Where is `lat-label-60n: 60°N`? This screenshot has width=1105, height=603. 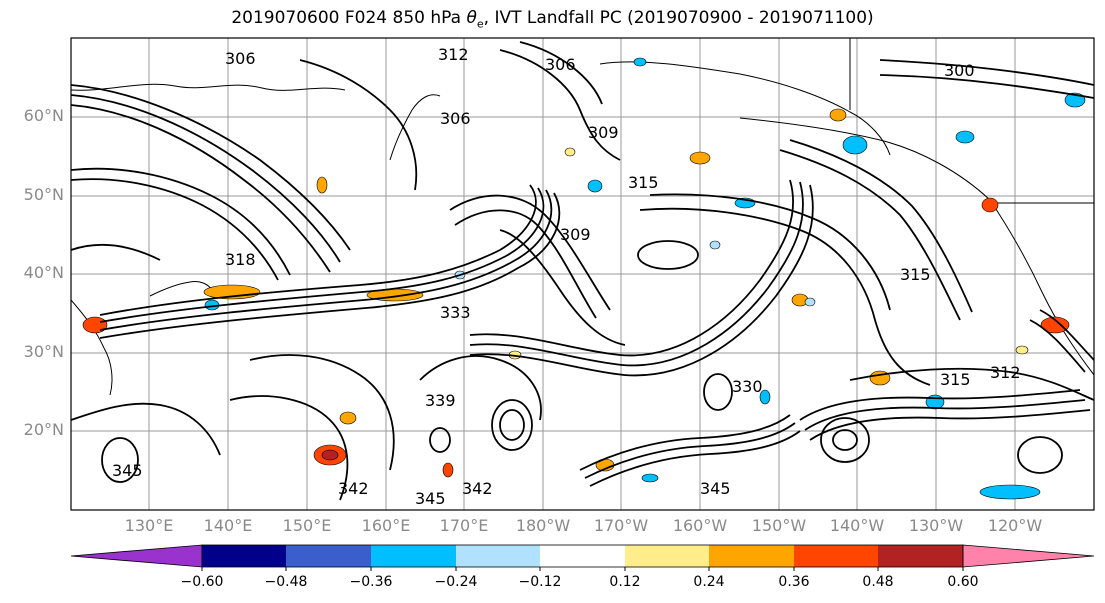
lat-label-60n: 60°N is located at coordinates (43, 115).